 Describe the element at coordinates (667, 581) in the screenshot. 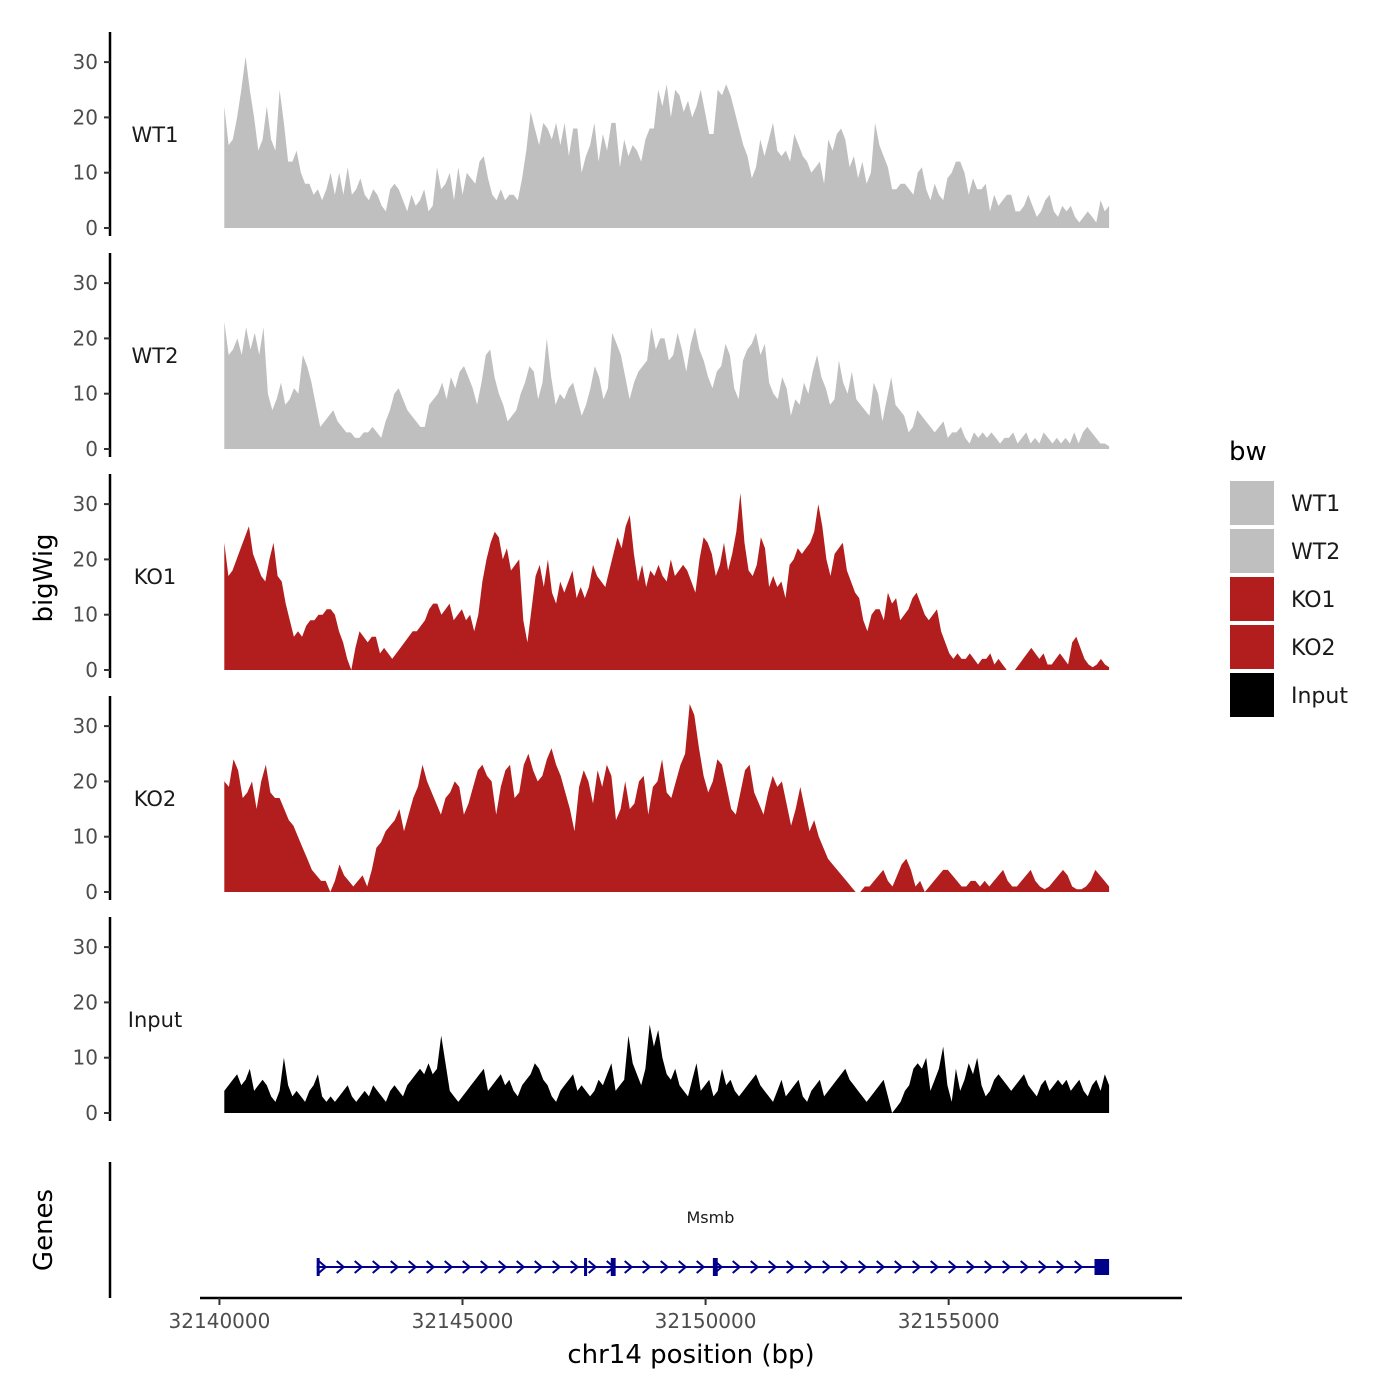

I see `coverage-area-ko1` at that location.